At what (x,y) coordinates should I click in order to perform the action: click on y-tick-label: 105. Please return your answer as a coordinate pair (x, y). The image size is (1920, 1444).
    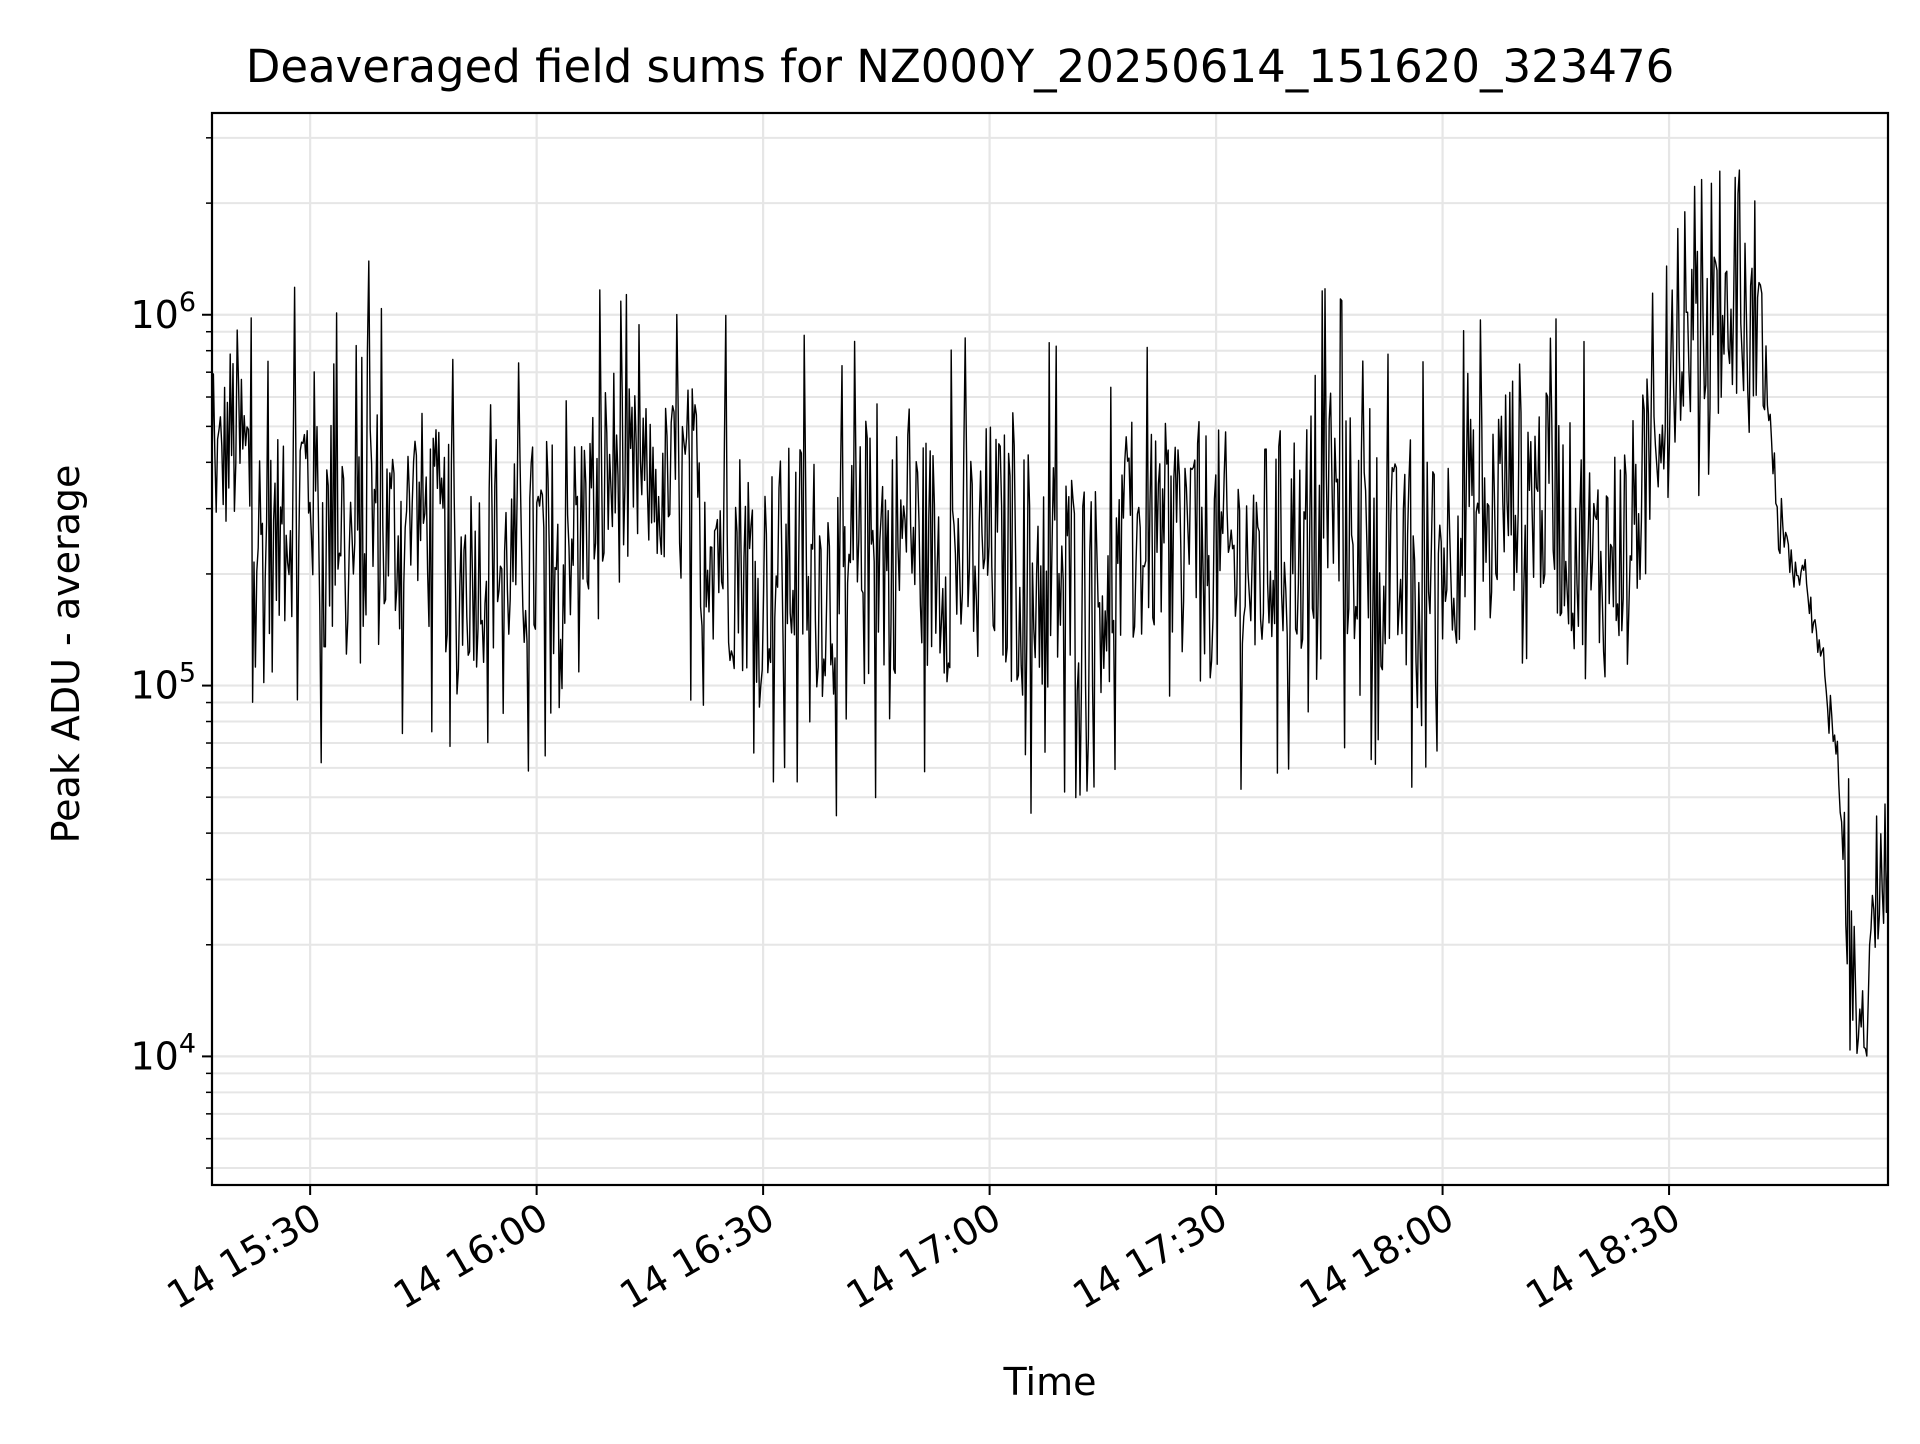
    Looking at the image, I should click on (163, 683).